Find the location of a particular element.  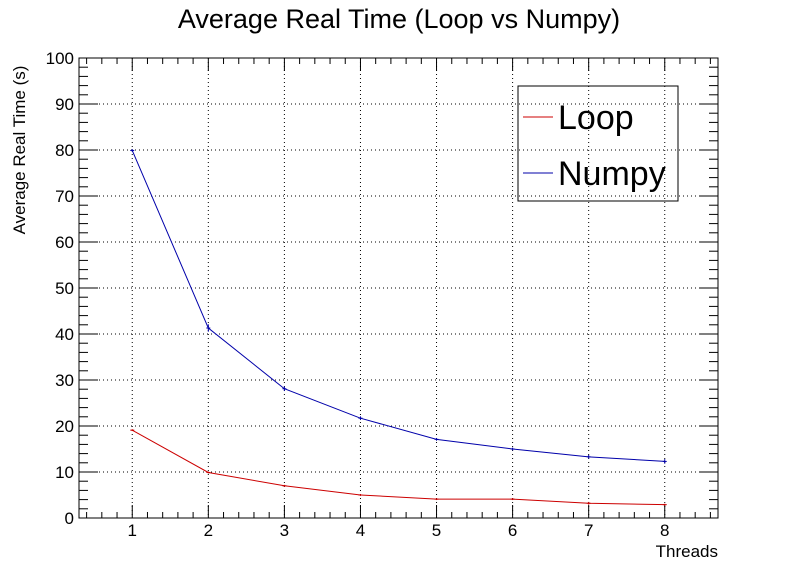

series-loop is located at coordinates (398, 467).